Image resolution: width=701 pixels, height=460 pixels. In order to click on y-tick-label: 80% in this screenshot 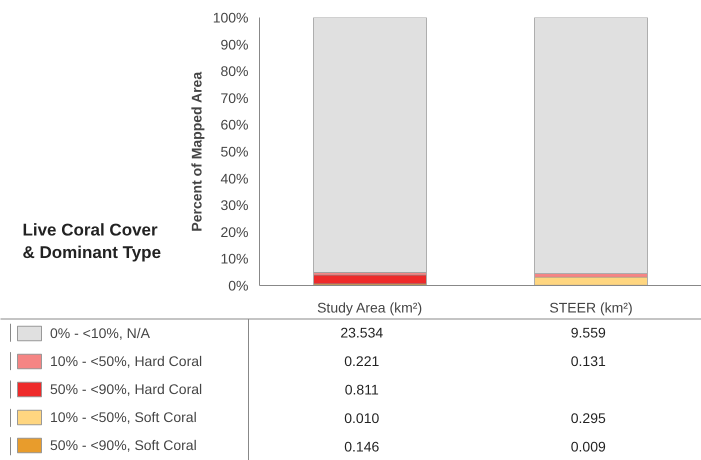, I will do `click(234, 71)`.